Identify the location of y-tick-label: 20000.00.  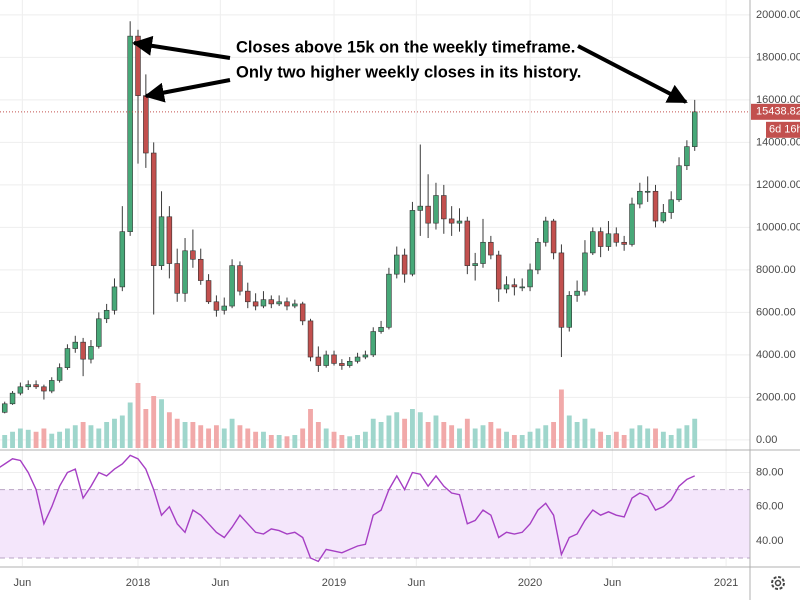
(778, 15).